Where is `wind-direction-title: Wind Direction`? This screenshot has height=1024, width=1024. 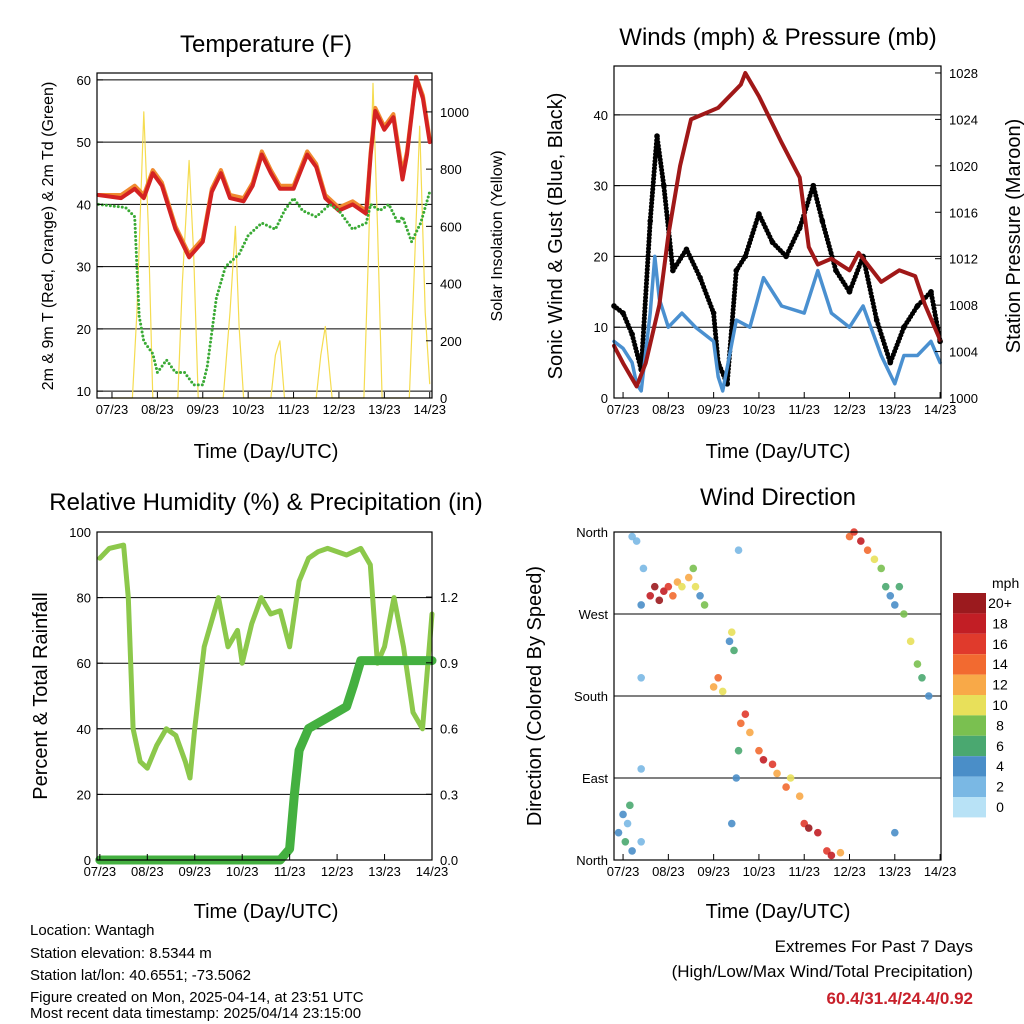 wind-direction-title: Wind Direction is located at coordinates (778, 497).